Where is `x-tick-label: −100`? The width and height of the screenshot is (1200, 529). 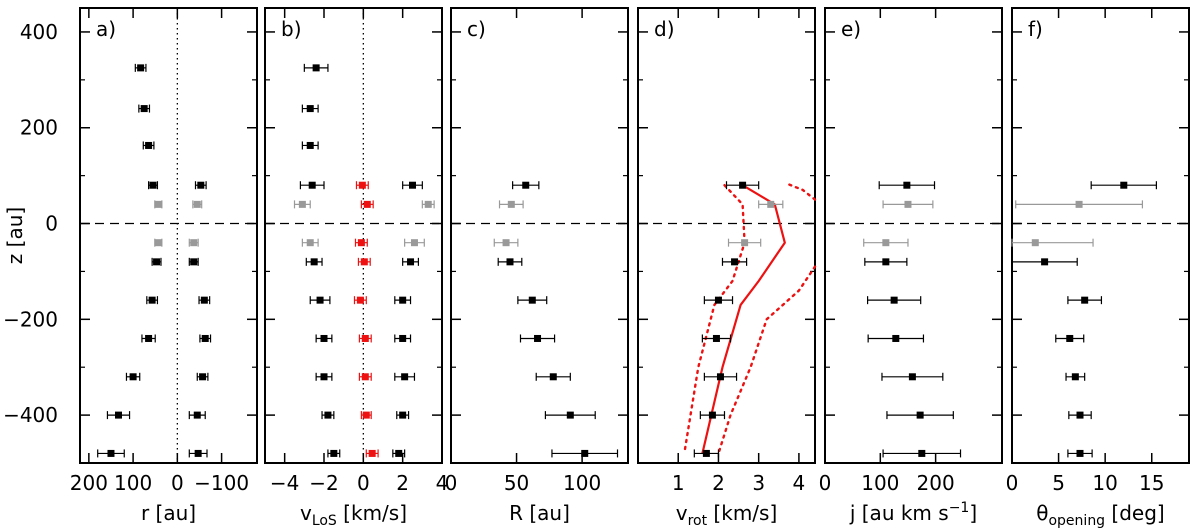
x-tick-label: −100 is located at coordinates (221, 483).